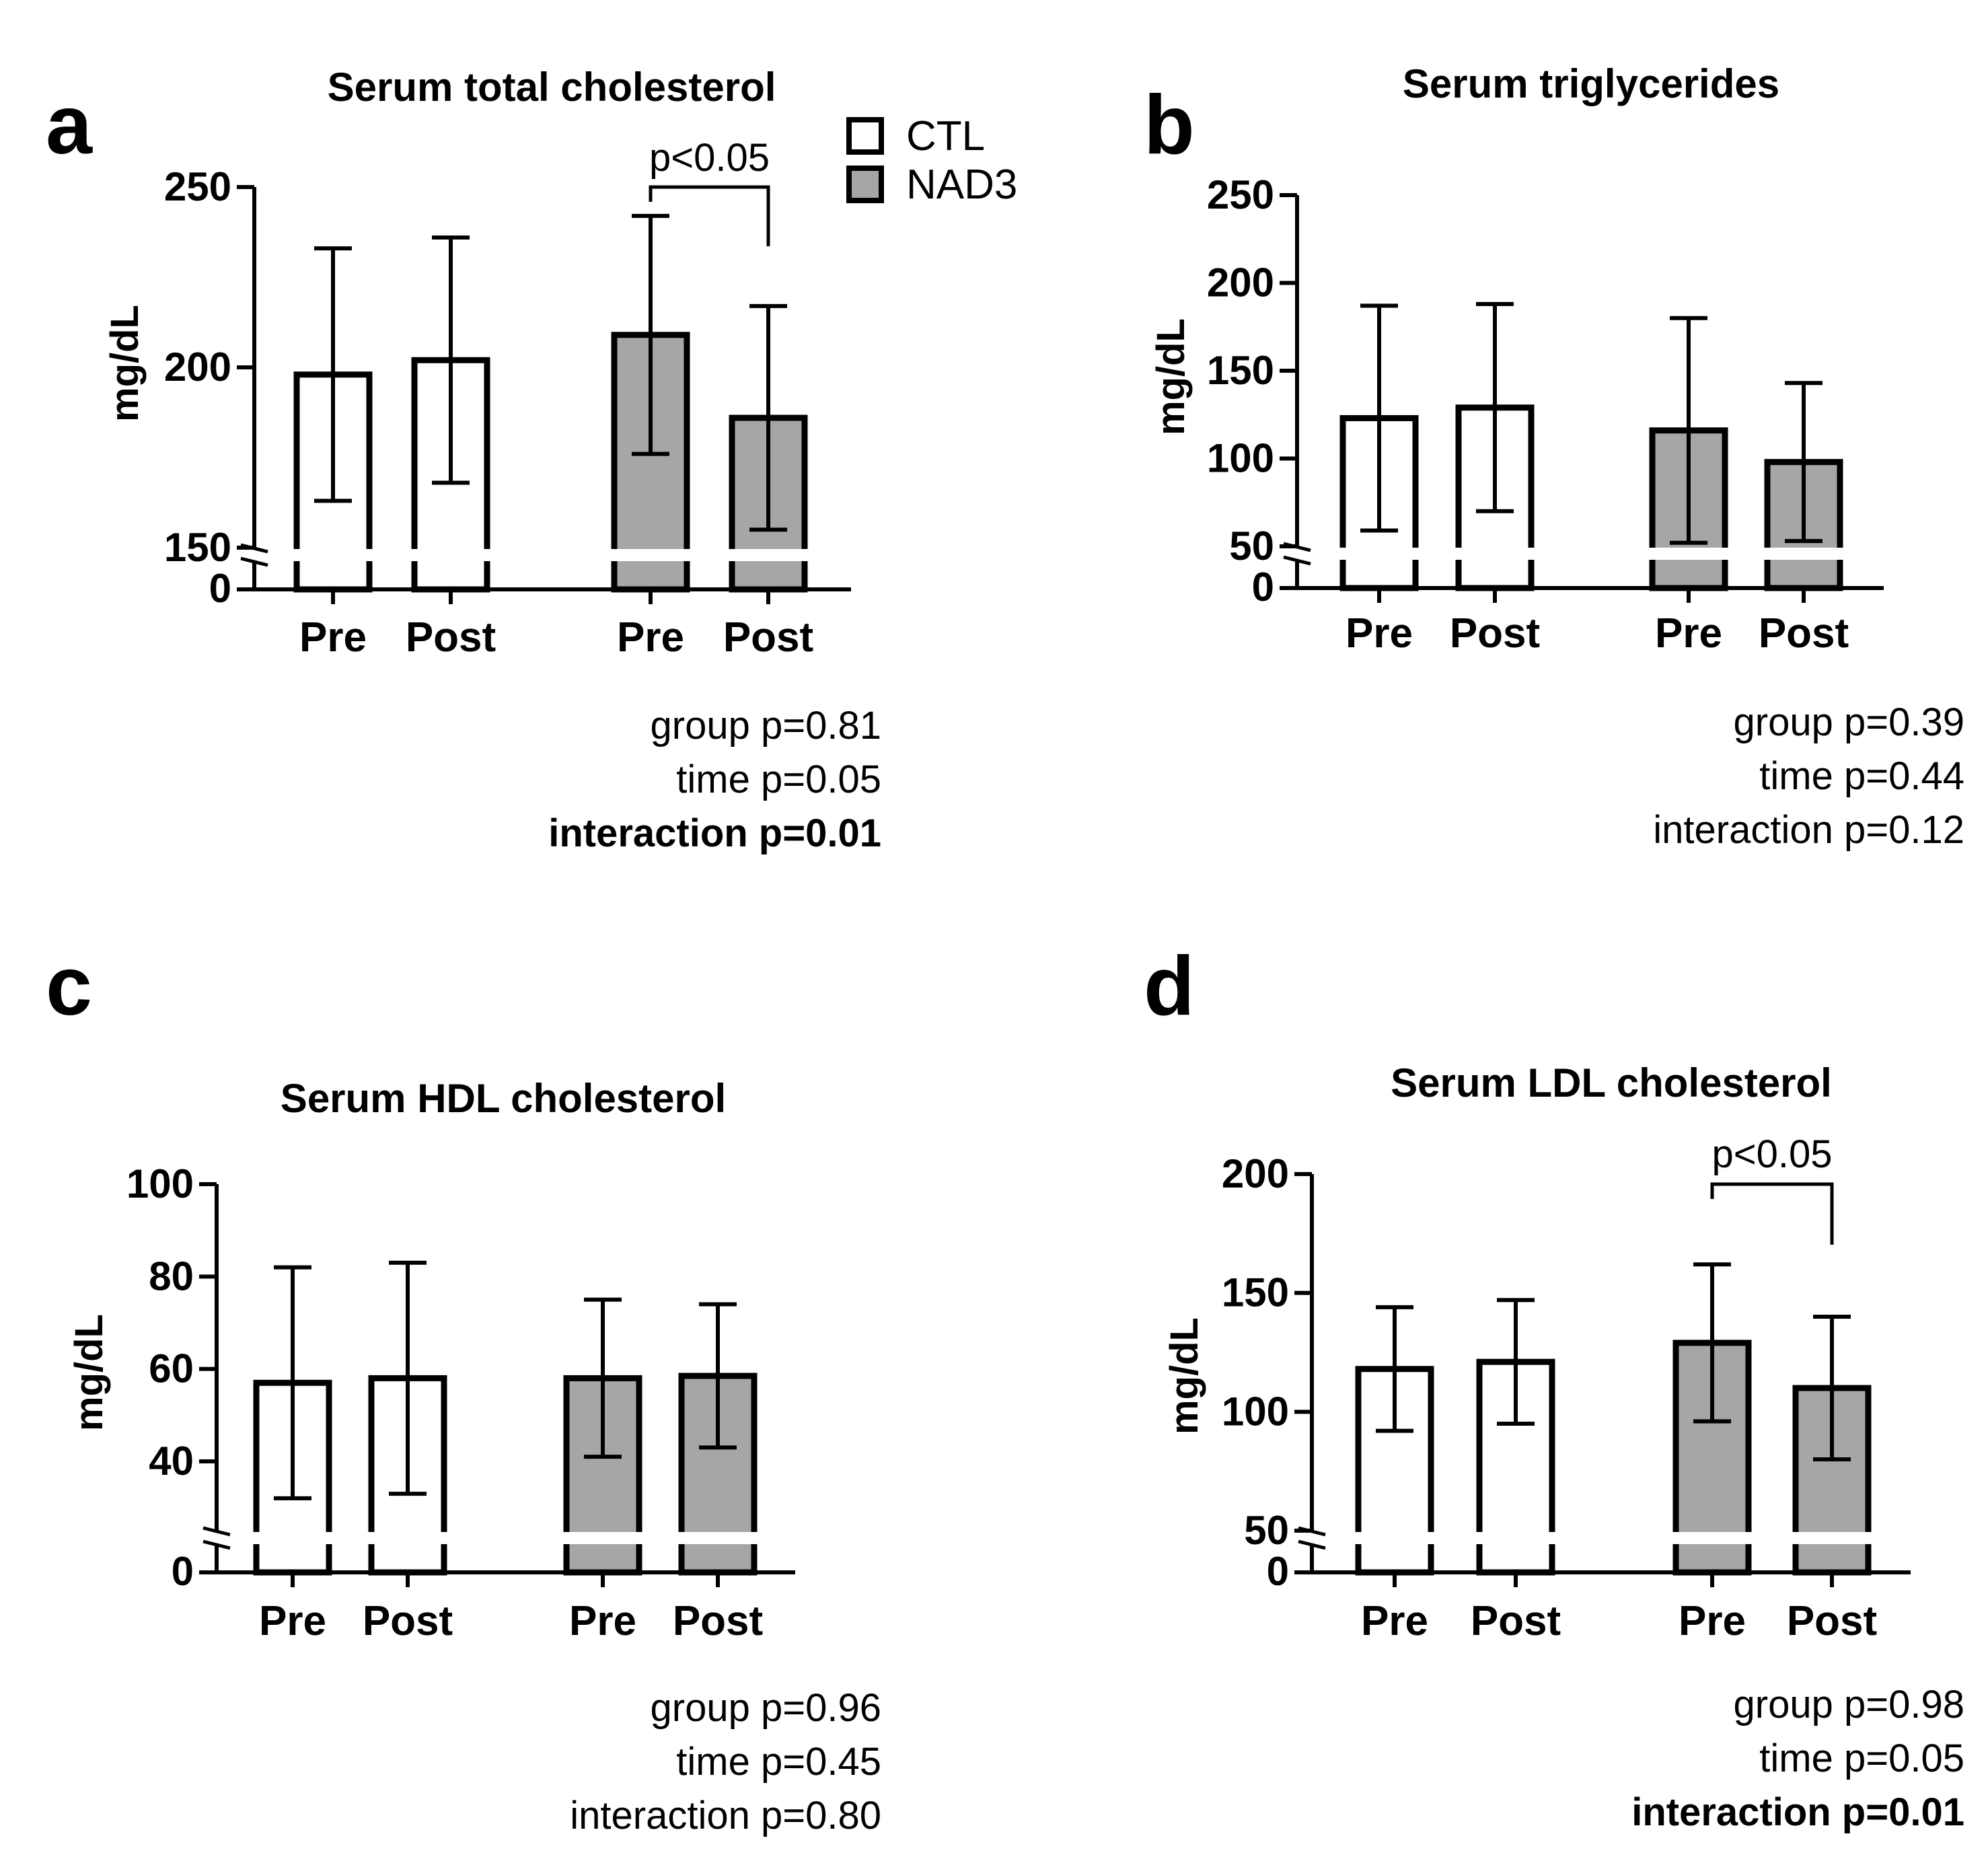 The image size is (1988, 1859). Describe the element at coordinates (1611, 1082) in the screenshot. I see `chart-title: Serum LDL cholesterol` at that location.